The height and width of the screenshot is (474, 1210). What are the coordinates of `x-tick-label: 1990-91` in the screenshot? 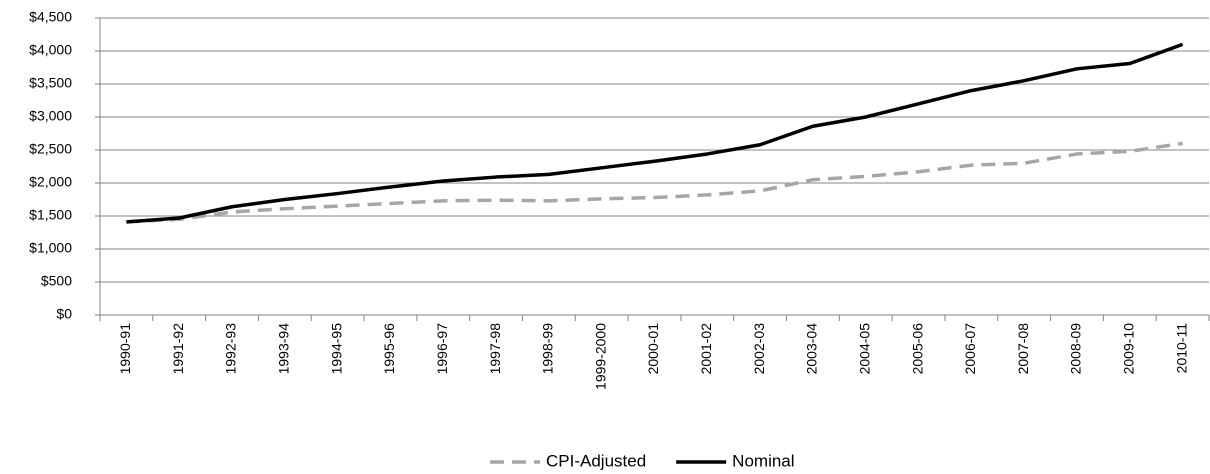 It's located at (125, 349).